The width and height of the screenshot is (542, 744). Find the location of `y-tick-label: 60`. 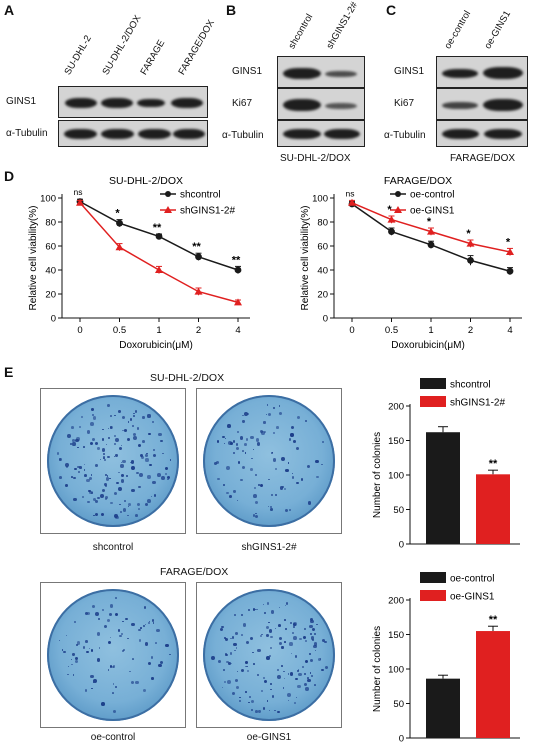

y-tick-label: 60 is located at coordinates (322, 247).